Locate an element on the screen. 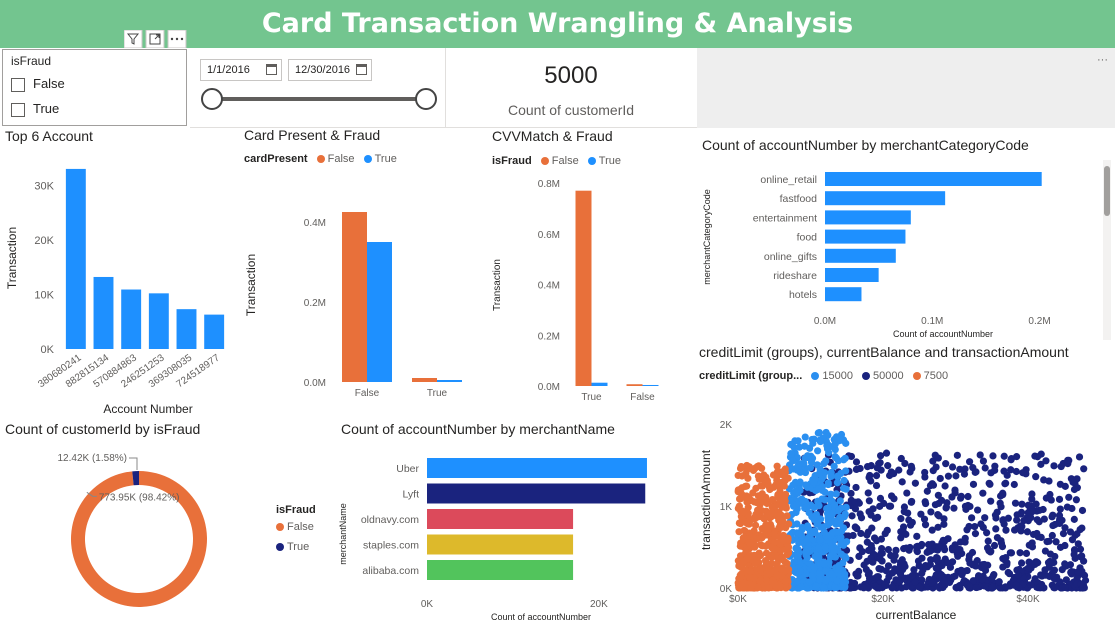 The height and width of the screenshot is (629, 1115). more-options-icon: ··· is located at coordinates (1102, 60).